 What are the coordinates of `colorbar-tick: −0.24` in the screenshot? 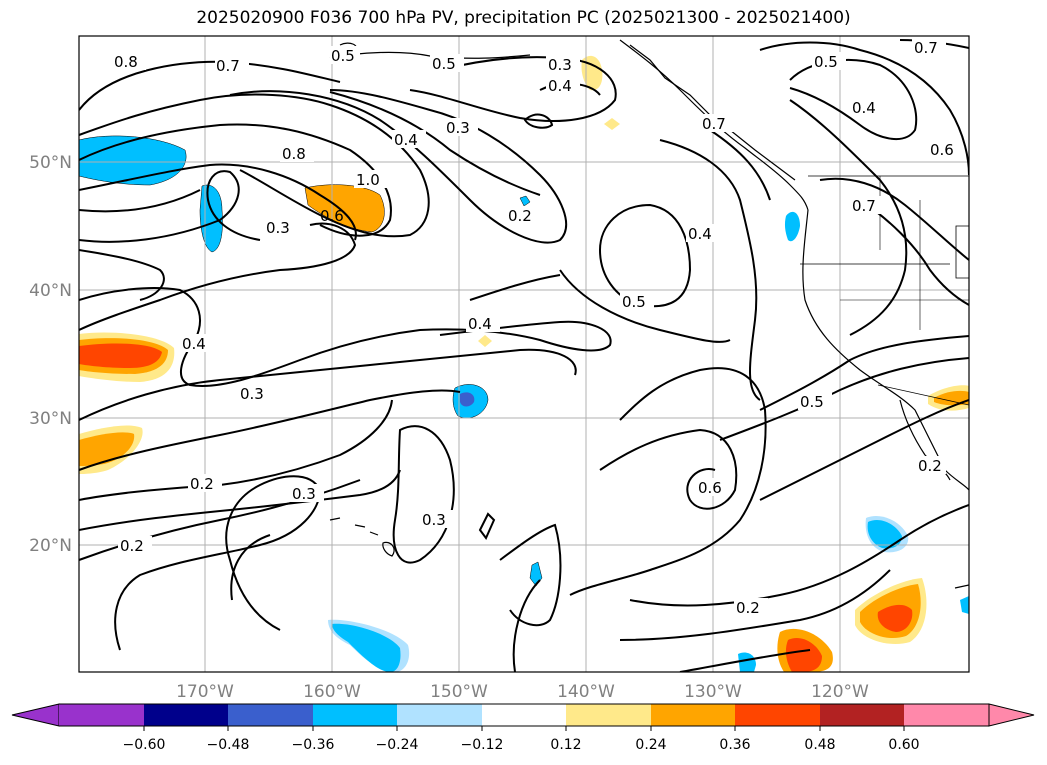 It's located at (397, 745).